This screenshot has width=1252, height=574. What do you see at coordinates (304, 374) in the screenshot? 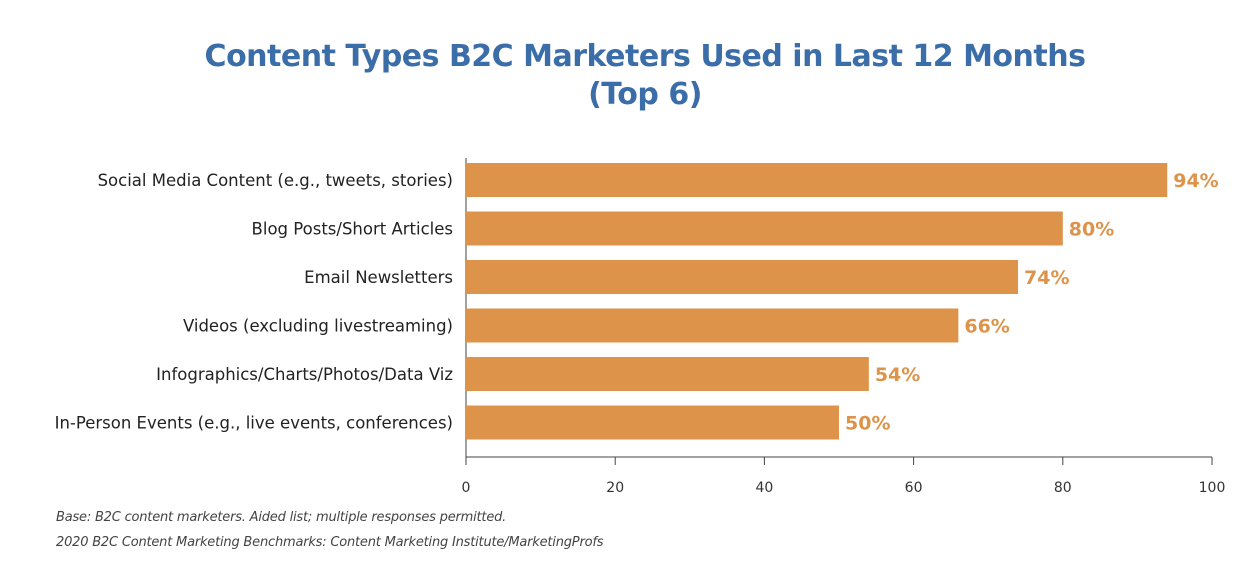
I see `category-label-5: Infographics/Charts/Photos/Data Viz` at bounding box center [304, 374].